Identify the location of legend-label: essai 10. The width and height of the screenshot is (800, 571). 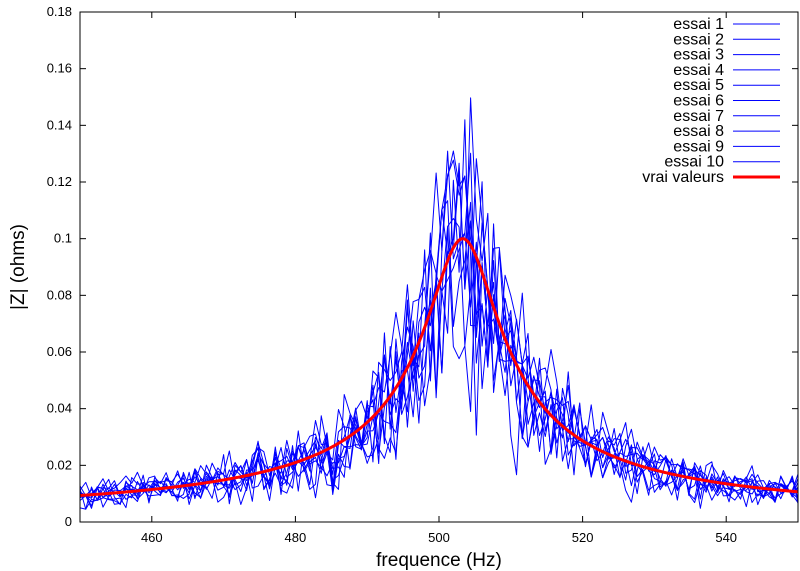
(694, 162).